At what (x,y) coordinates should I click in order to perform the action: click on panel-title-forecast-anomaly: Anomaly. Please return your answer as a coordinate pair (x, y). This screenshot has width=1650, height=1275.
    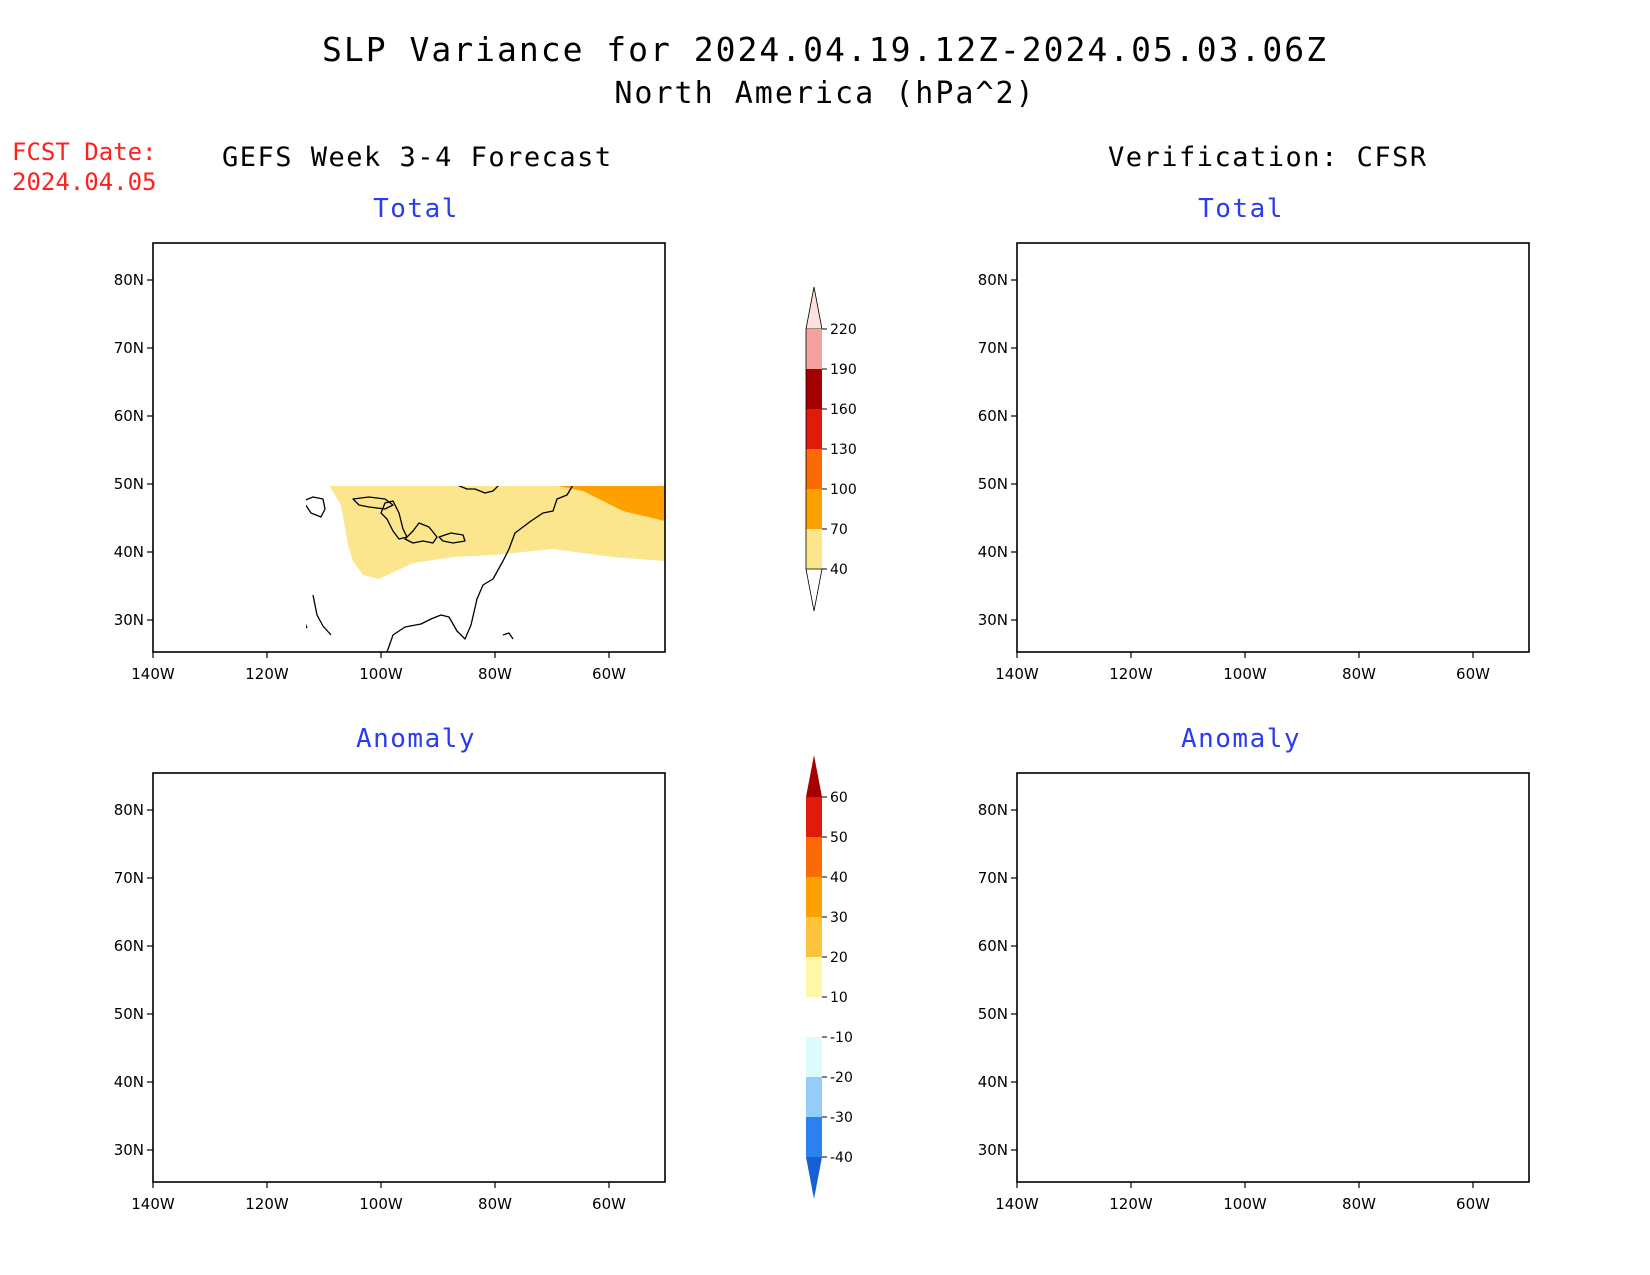
    Looking at the image, I should click on (416, 739).